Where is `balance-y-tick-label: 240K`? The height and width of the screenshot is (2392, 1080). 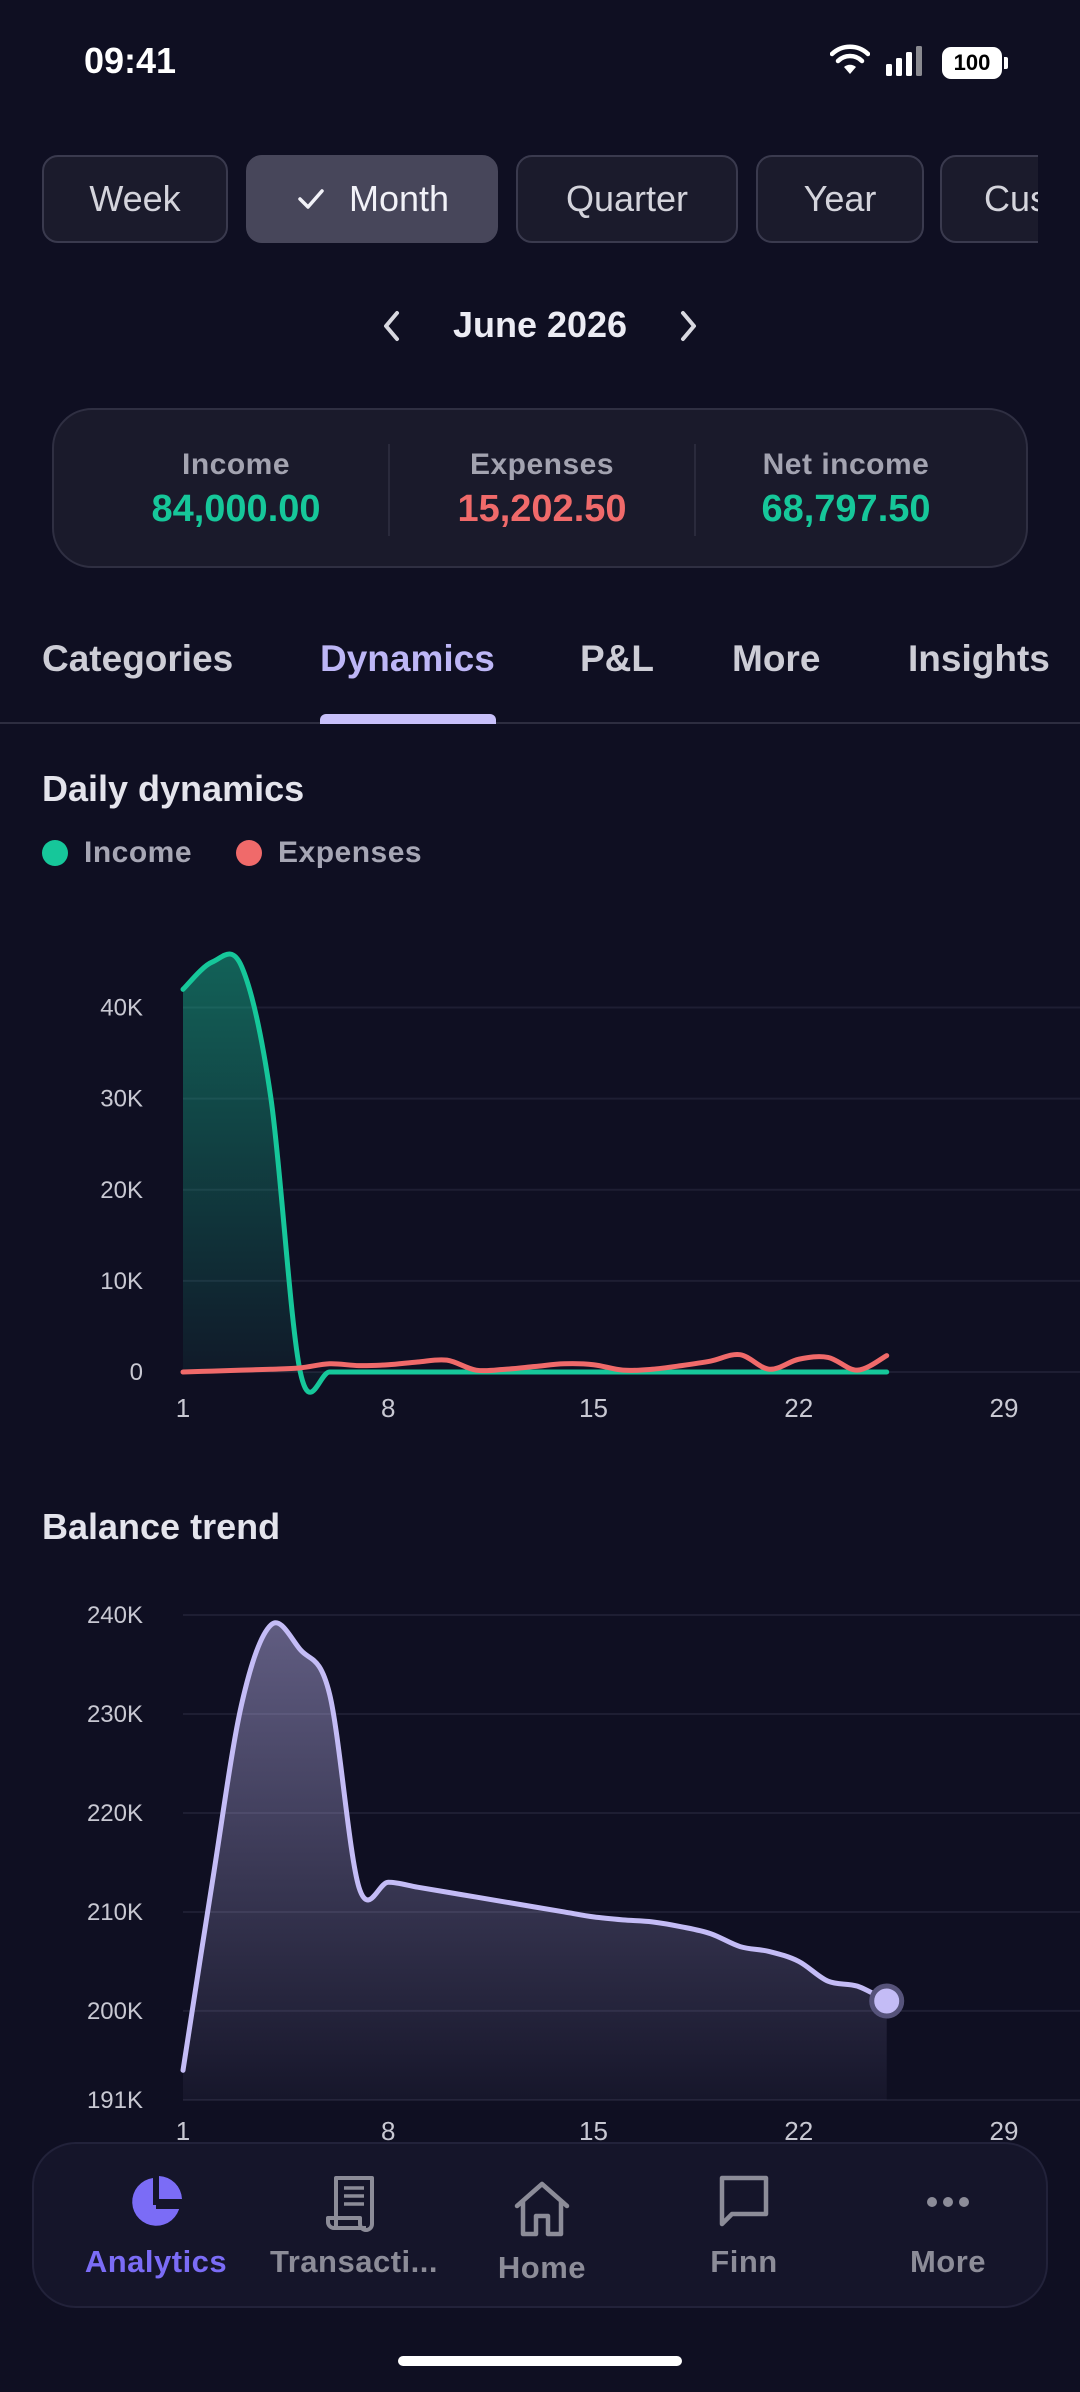 balance-y-tick-label: 240K is located at coordinates (115, 1615).